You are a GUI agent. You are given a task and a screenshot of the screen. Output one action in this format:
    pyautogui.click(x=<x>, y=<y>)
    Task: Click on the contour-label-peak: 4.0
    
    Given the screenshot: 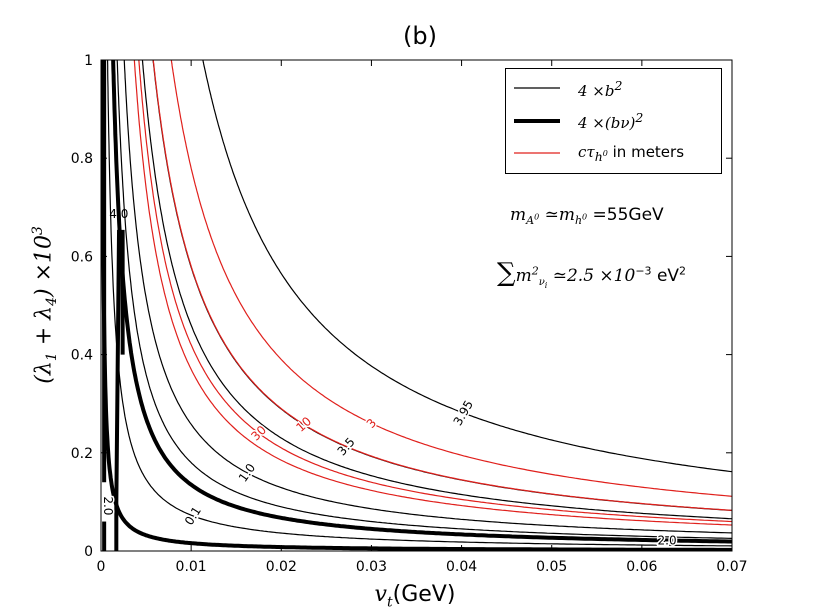 What is the action you would take?
    pyautogui.click(x=118, y=214)
    